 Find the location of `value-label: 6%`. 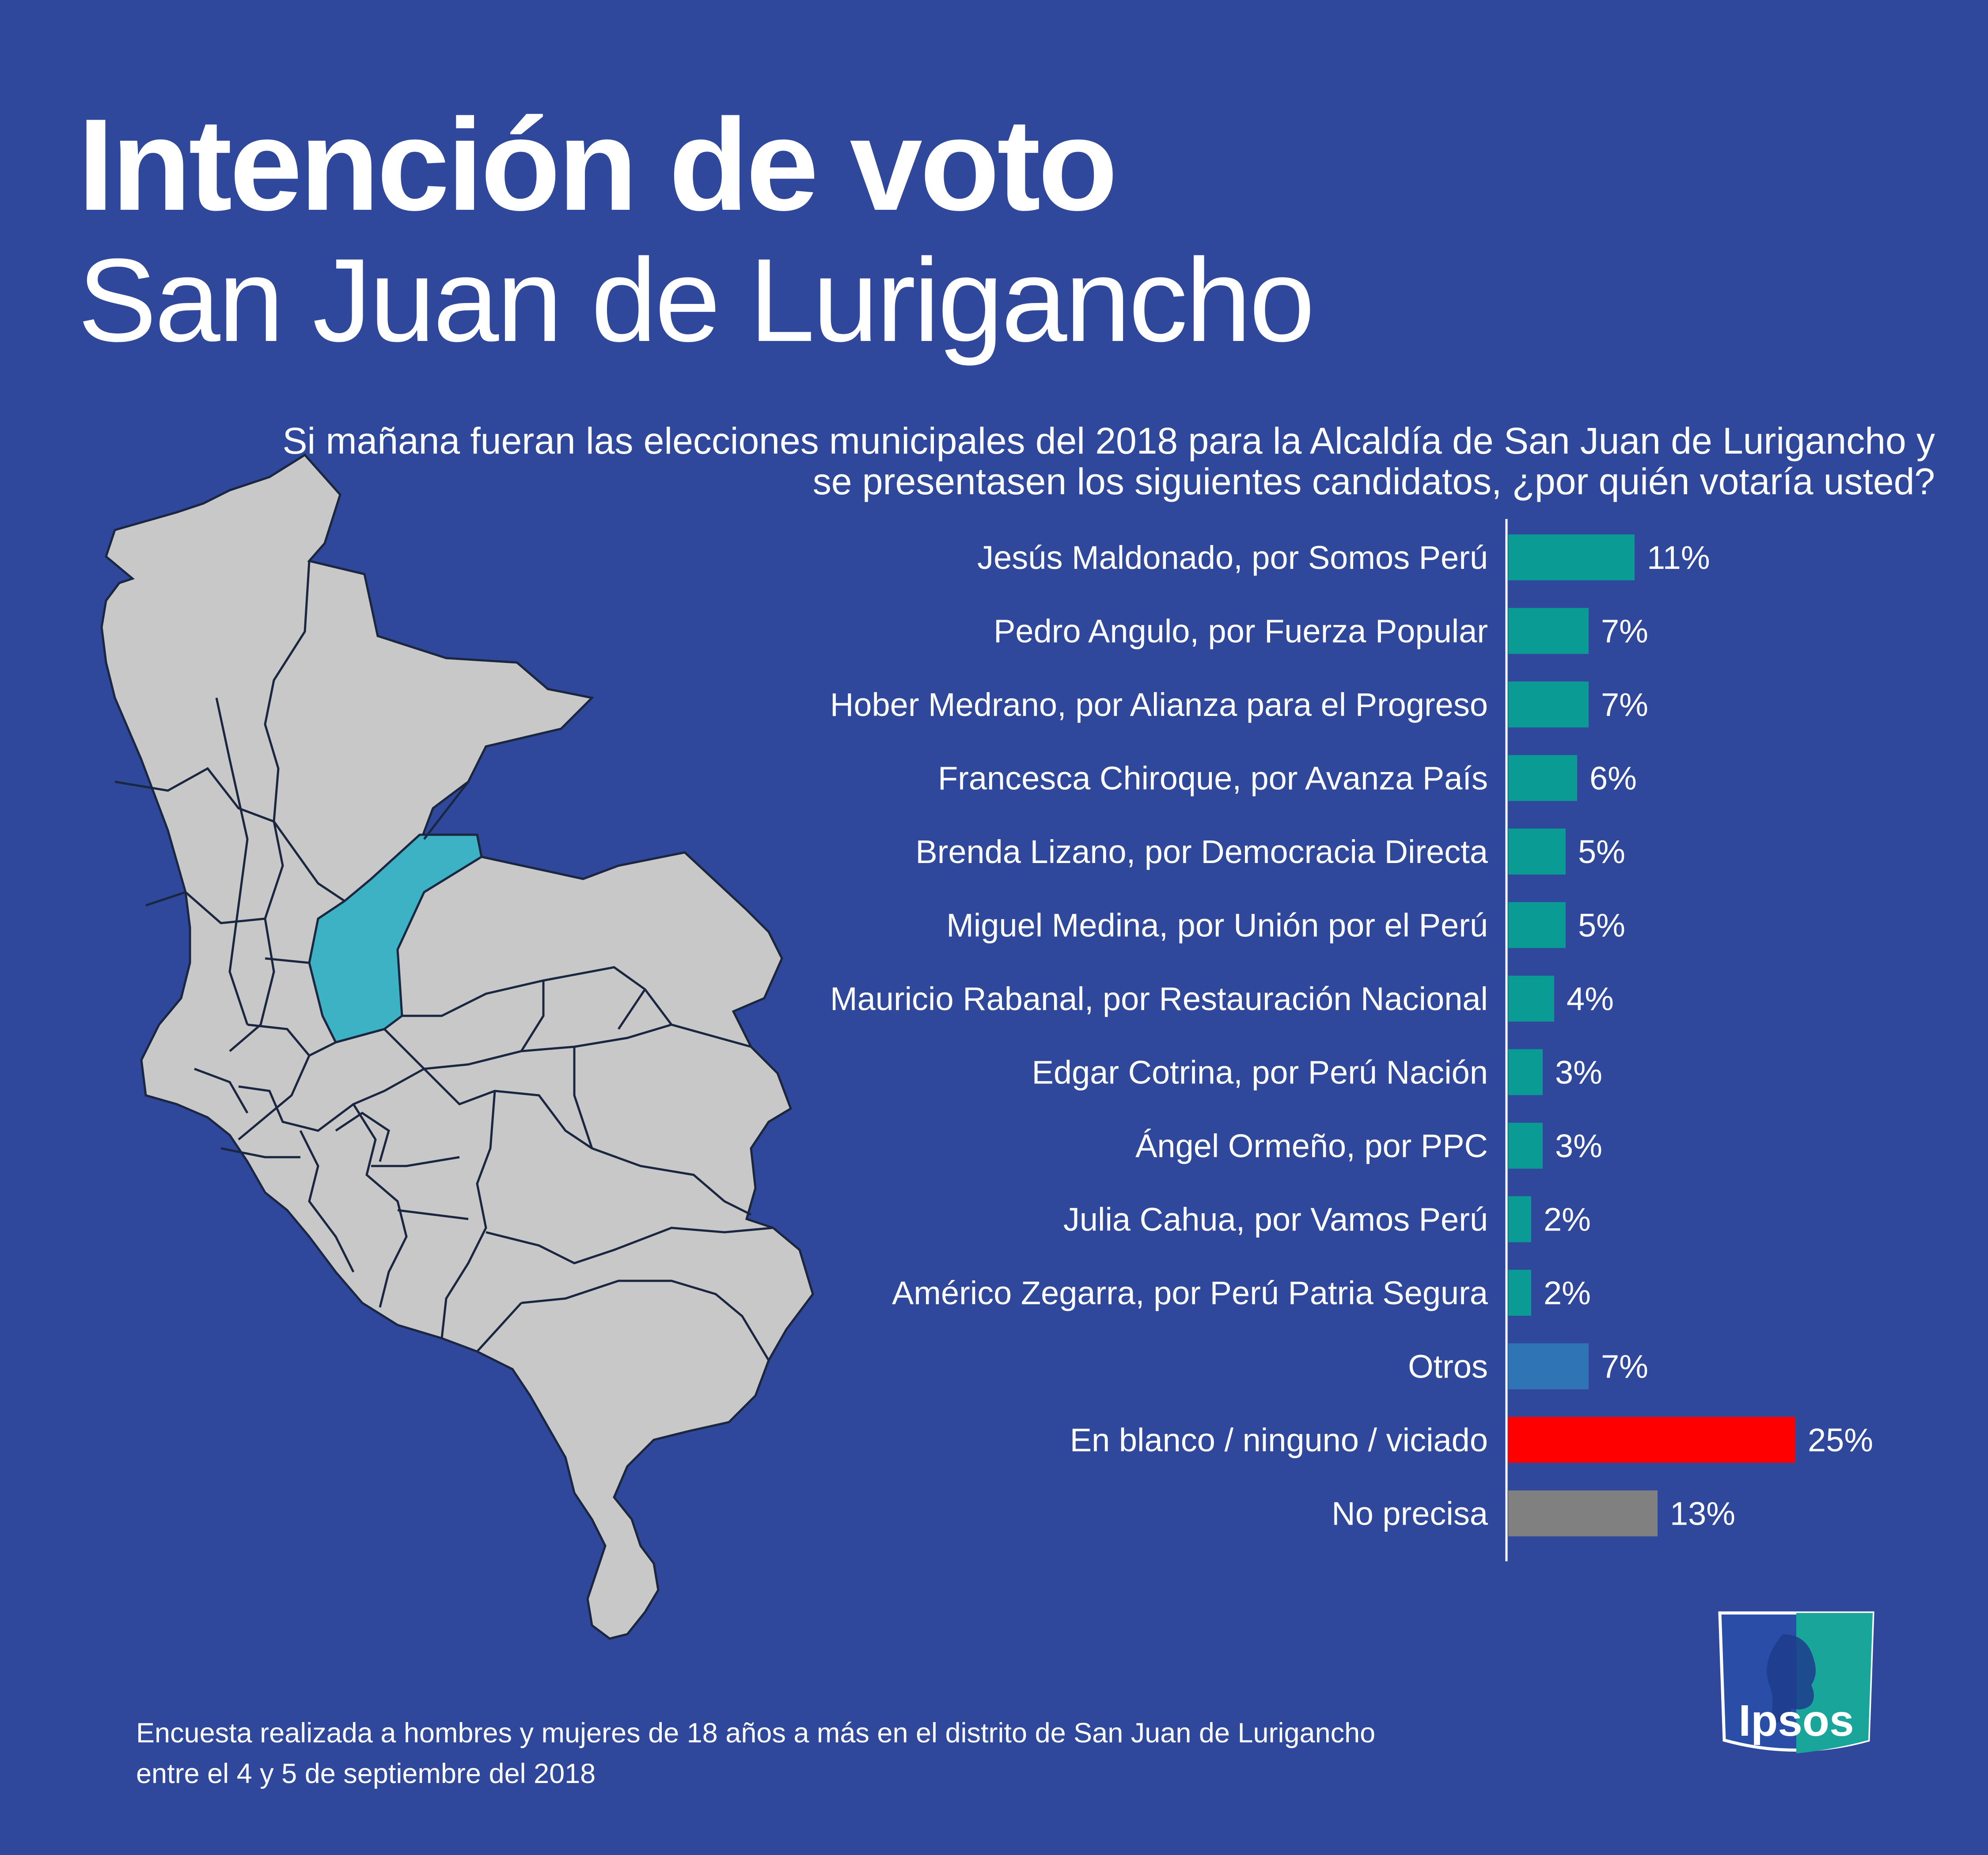

value-label: 6% is located at coordinates (1613, 778).